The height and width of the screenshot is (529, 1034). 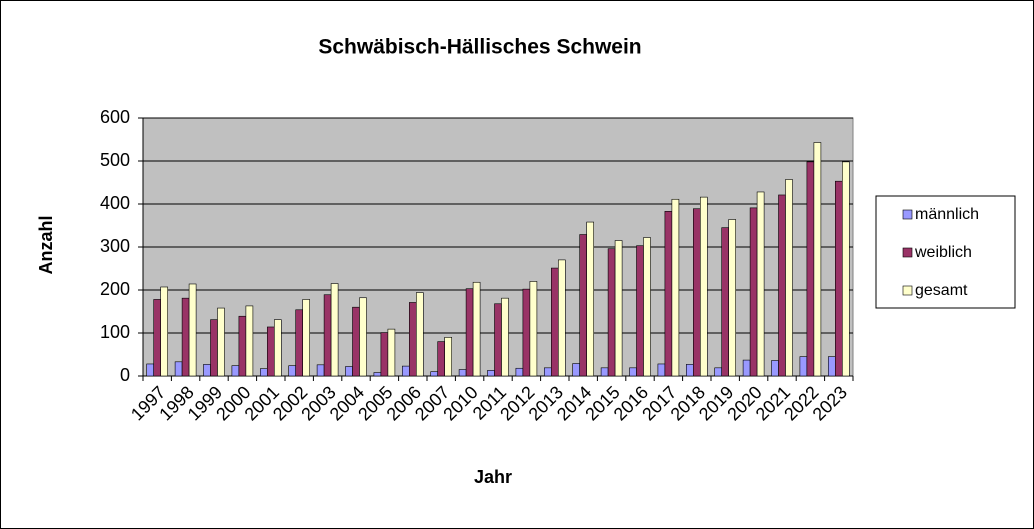 I want to click on y-axis-title: Anzahl, so click(x=46, y=244).